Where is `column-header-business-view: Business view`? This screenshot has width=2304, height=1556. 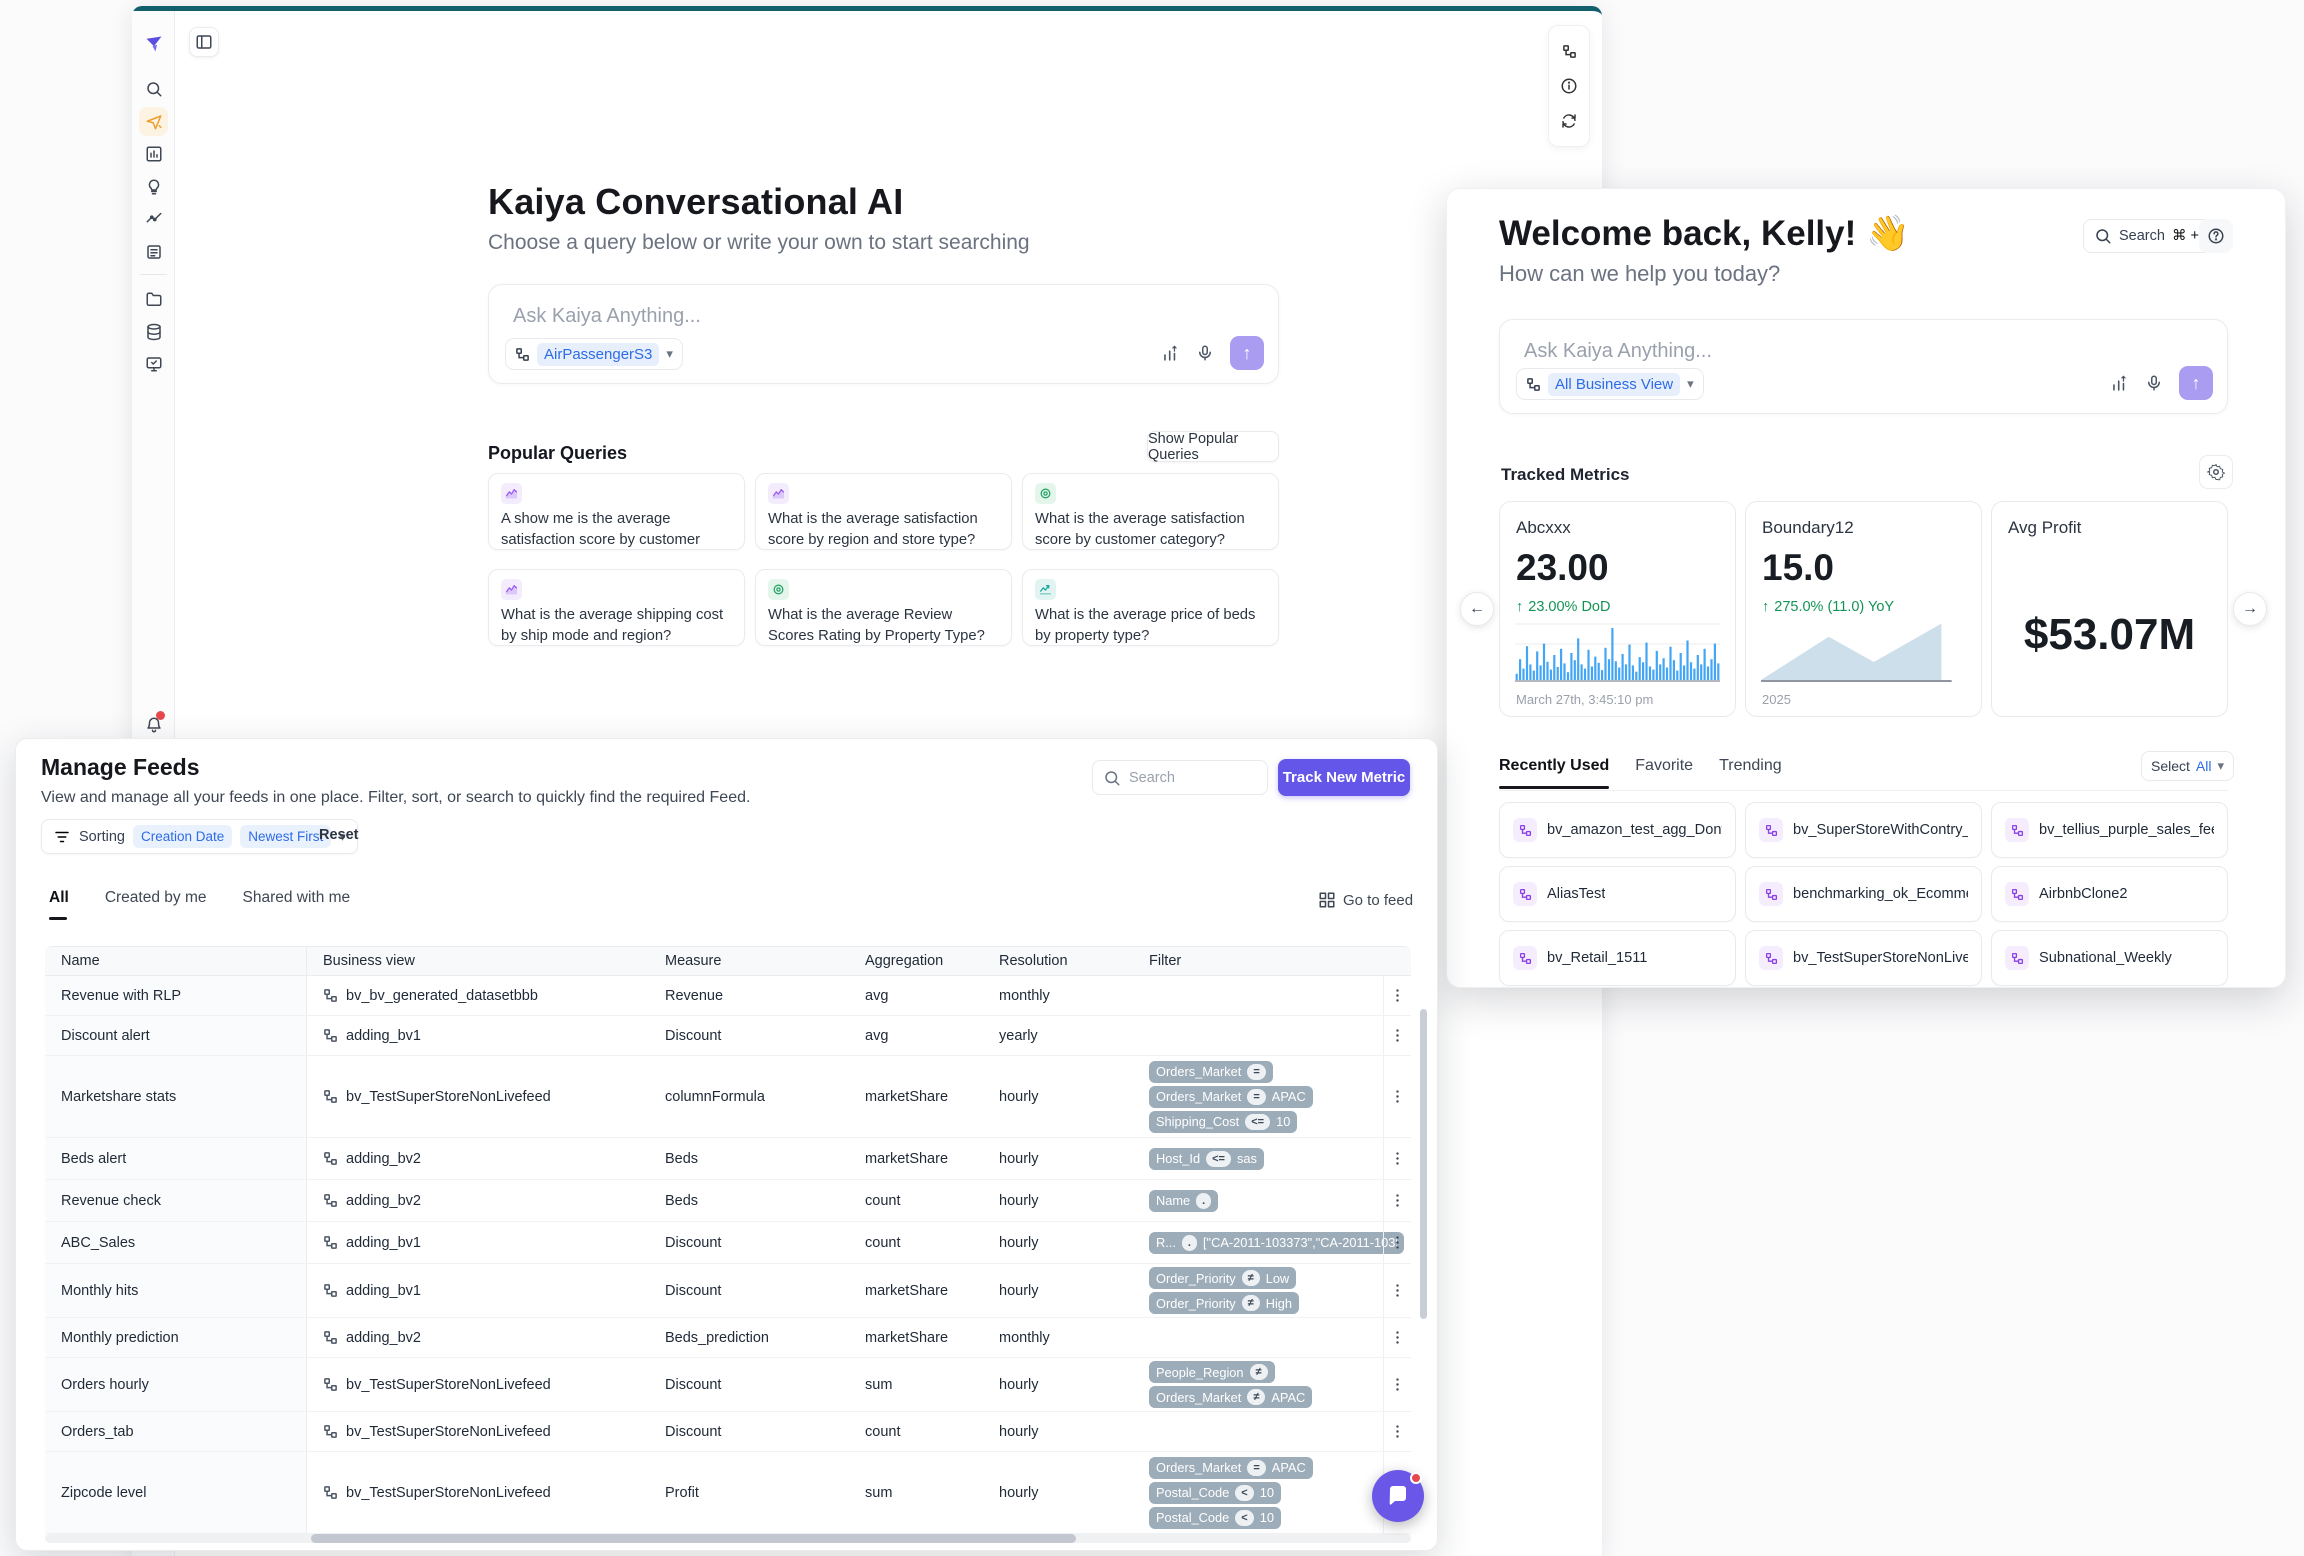
column-header-business-view: Business view is located at coordinates (369, 961).